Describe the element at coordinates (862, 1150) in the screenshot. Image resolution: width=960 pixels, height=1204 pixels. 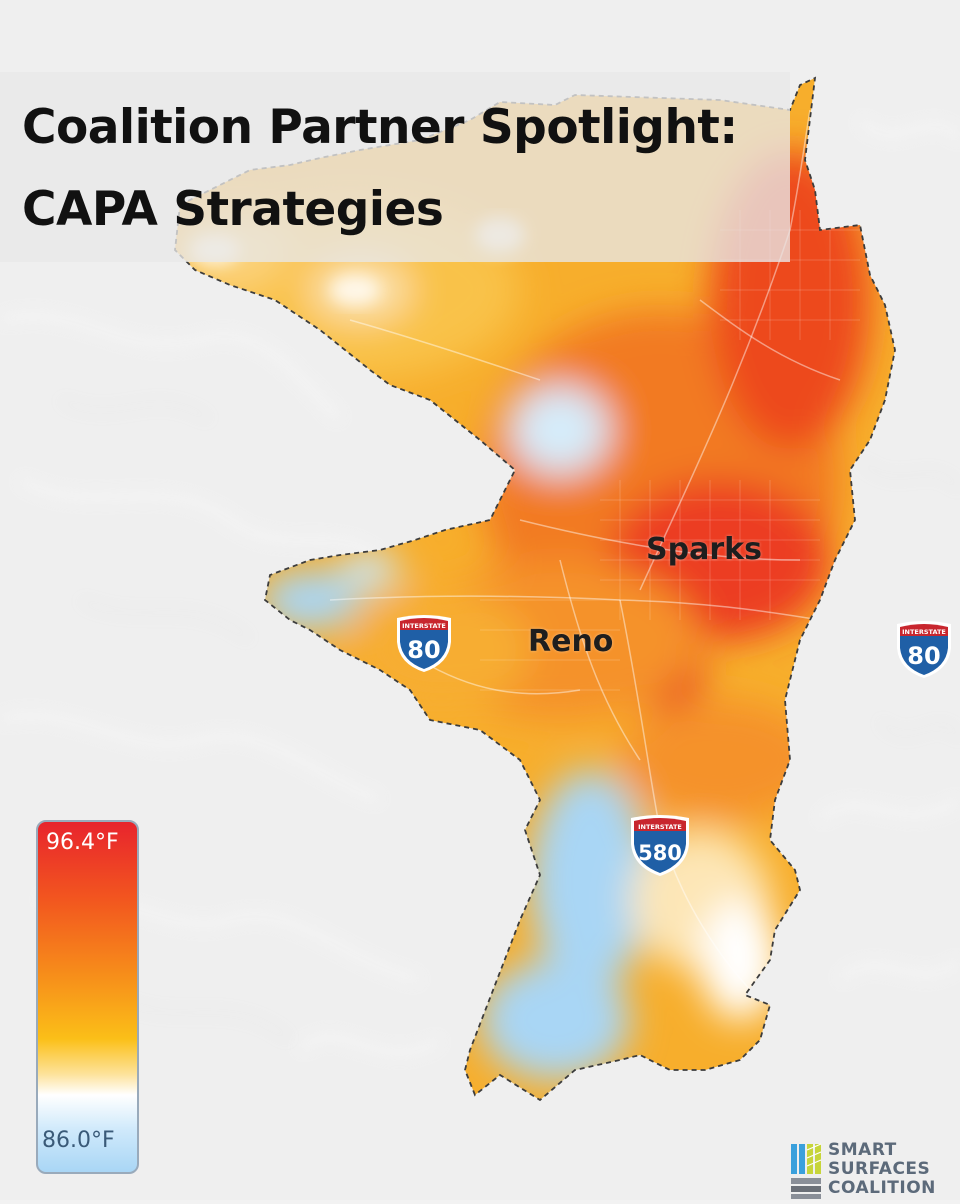
I see `logo-text-line-1: SMART` at that location.